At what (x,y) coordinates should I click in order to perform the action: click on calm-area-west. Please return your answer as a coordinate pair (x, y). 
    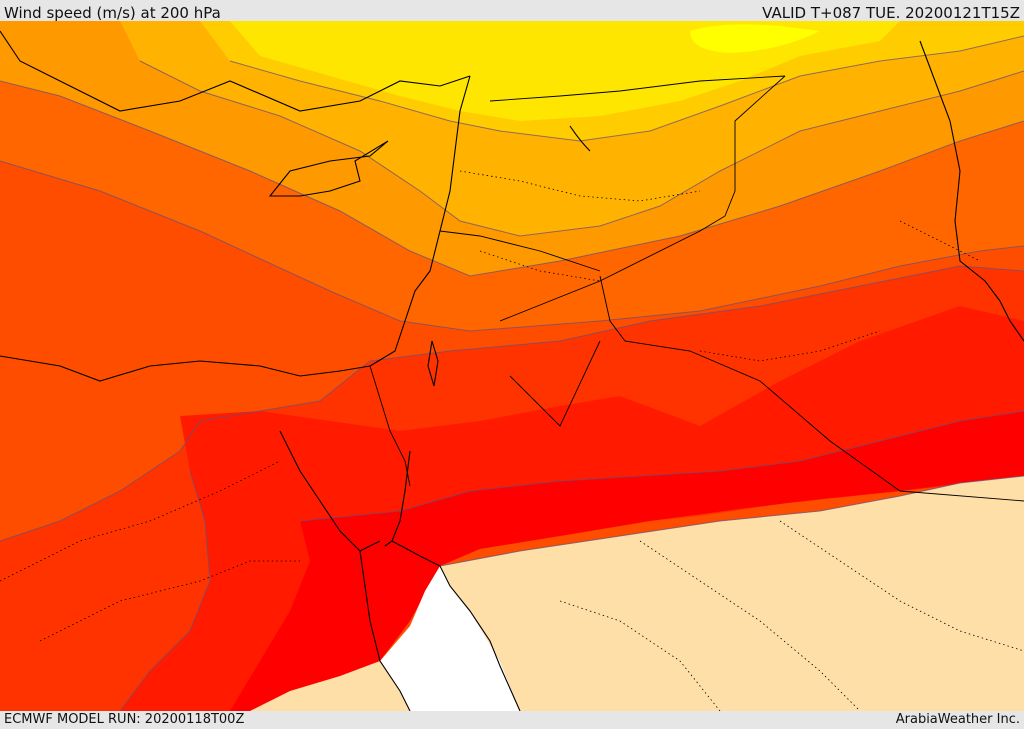
    Looking at the image, I should click on (330, 686).